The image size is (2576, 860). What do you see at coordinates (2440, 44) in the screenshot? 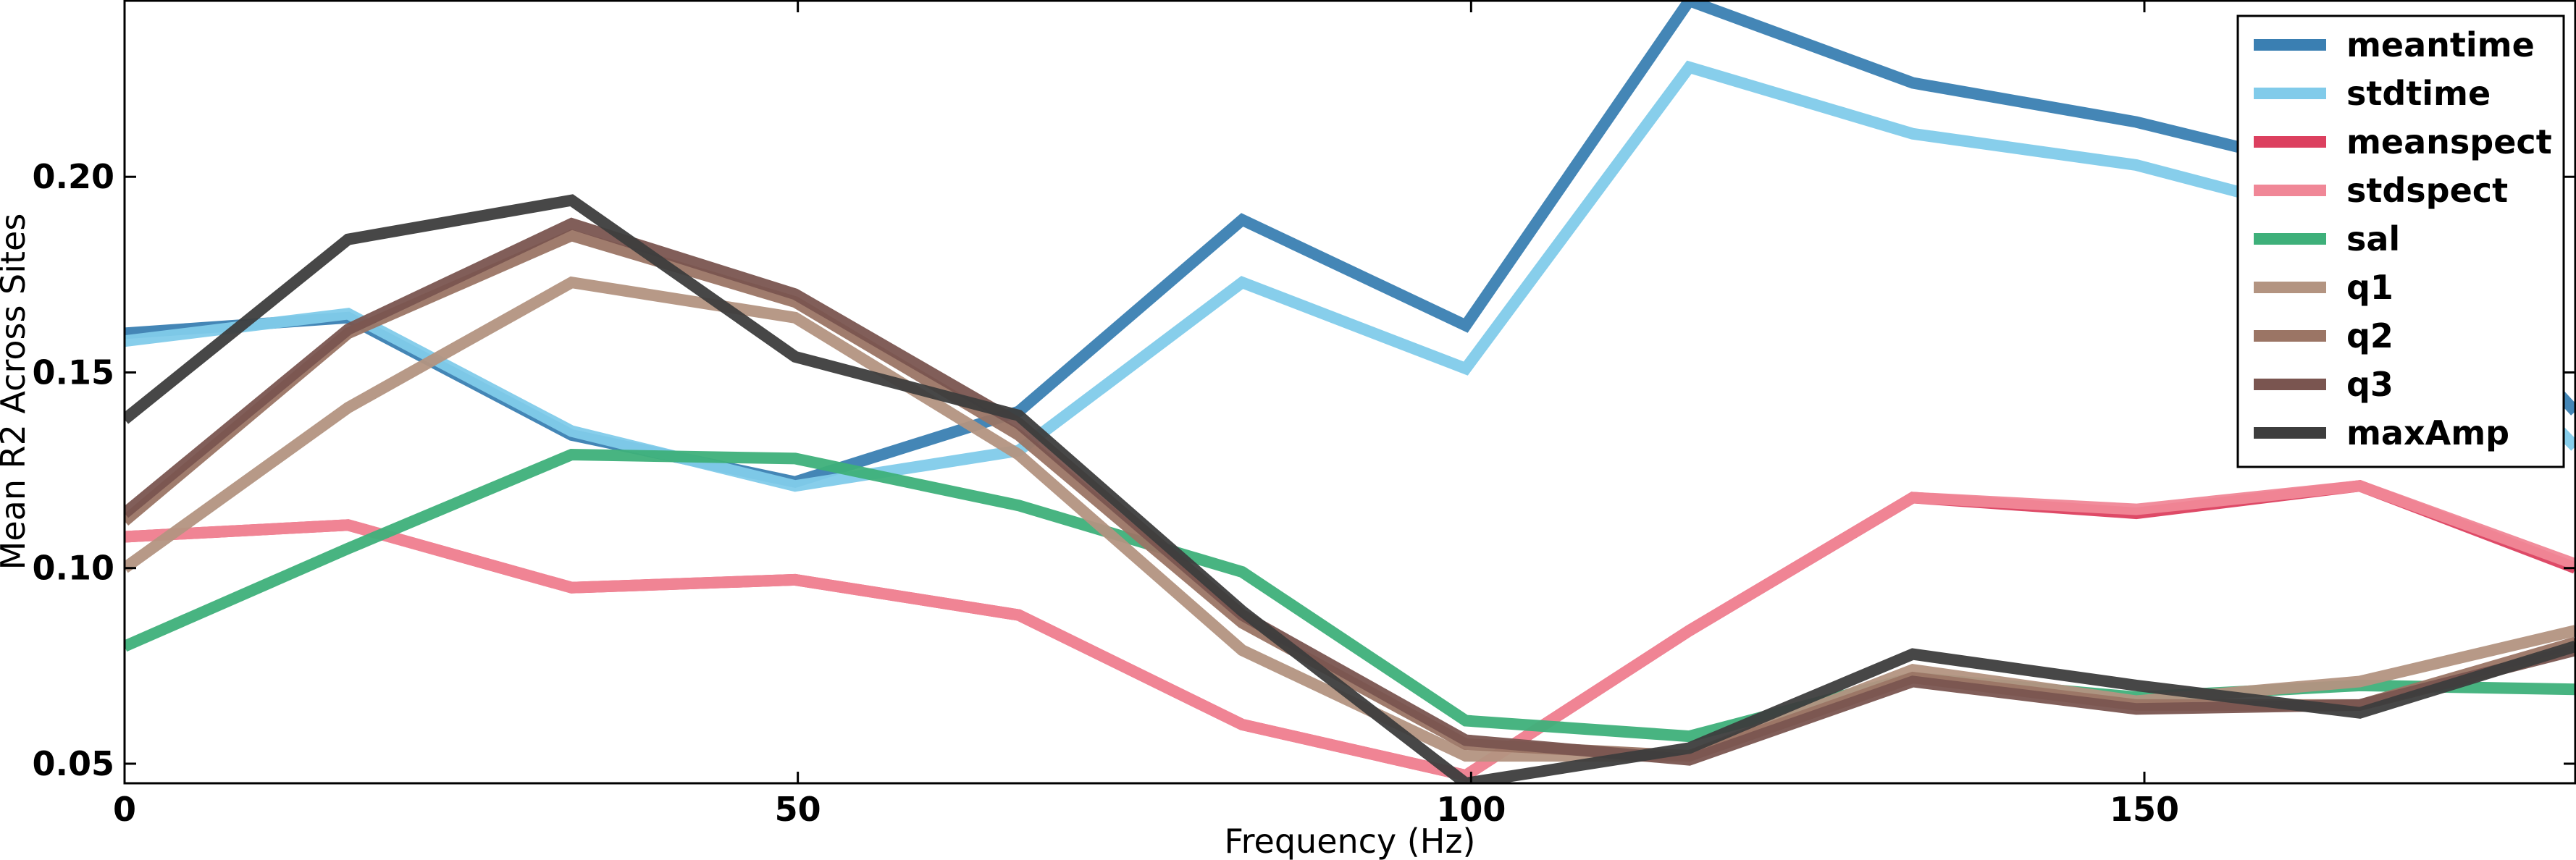
I see `legend-label-meantime: meantime` at bounding box center [2440, 44].